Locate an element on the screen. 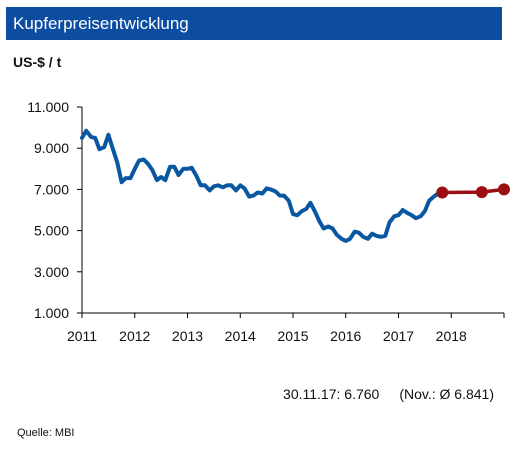 The height and width of the screenshot is (453, 523). x-tick-label: 2011 is located at coordinates (82, 336).